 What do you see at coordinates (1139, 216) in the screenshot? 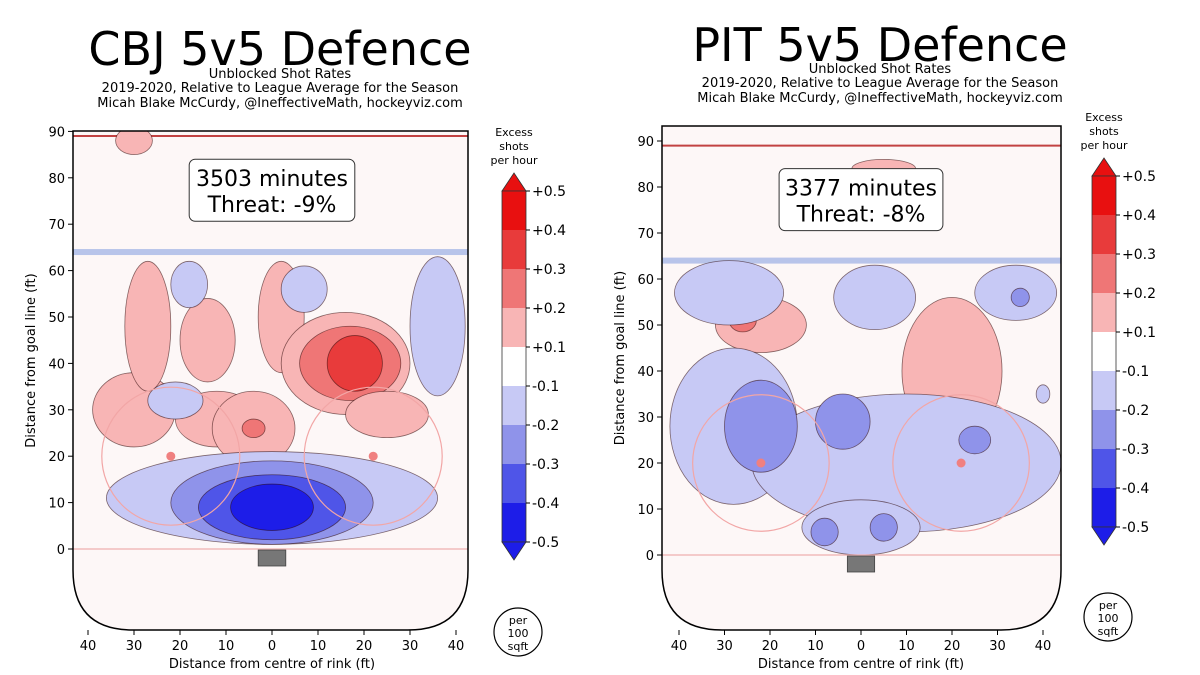
I see `colorbar-tick-label: +0.4` at bounding box center [1139, 216].